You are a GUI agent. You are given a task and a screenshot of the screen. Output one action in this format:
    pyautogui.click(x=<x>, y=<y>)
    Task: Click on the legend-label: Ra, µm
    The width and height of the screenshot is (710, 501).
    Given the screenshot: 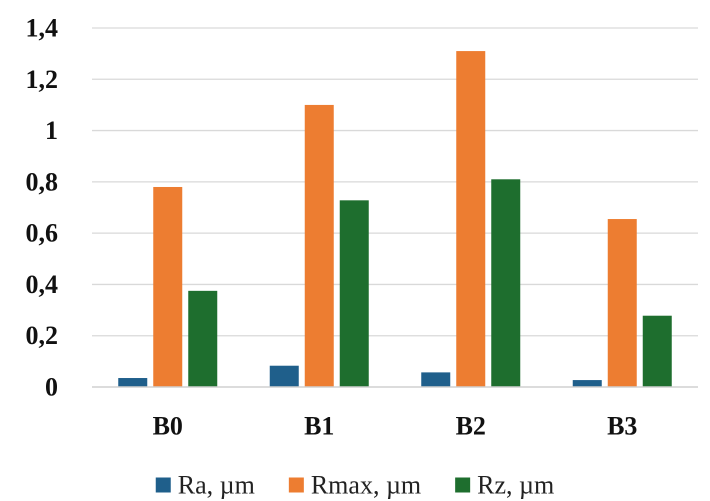 What is the action you would take?
    pyautogui.click(x=216, y=485)
    